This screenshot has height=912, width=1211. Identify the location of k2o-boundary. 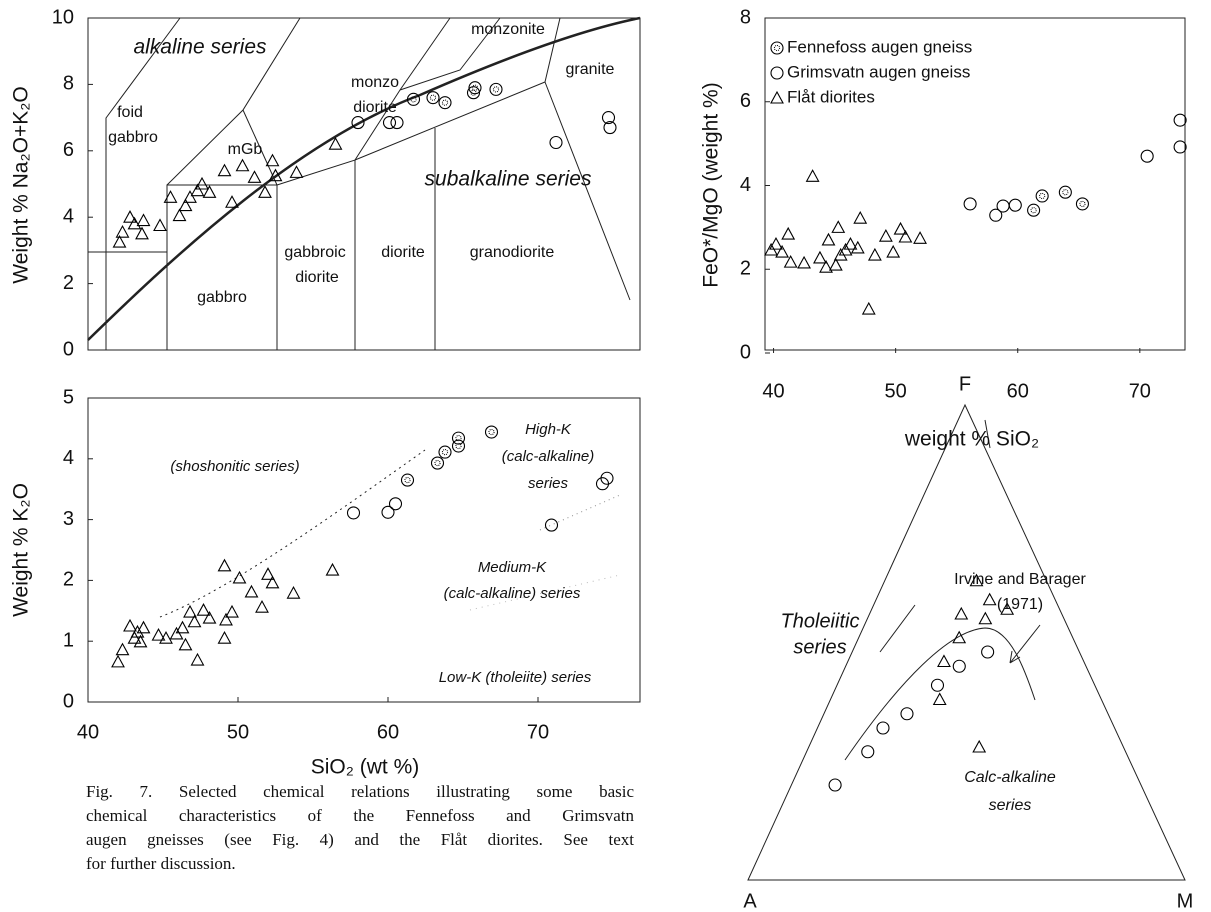
(292, 533).